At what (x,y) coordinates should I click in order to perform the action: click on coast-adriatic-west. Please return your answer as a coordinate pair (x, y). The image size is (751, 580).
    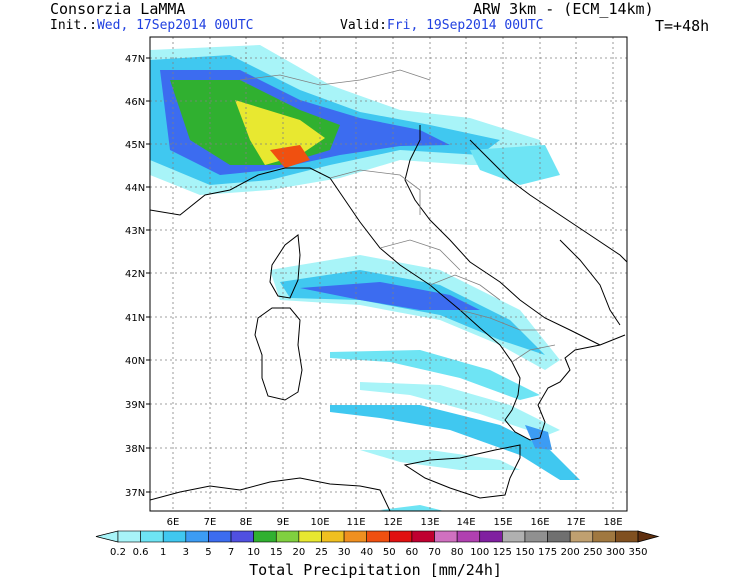
    Looking at the image, I should click on (502, 235).